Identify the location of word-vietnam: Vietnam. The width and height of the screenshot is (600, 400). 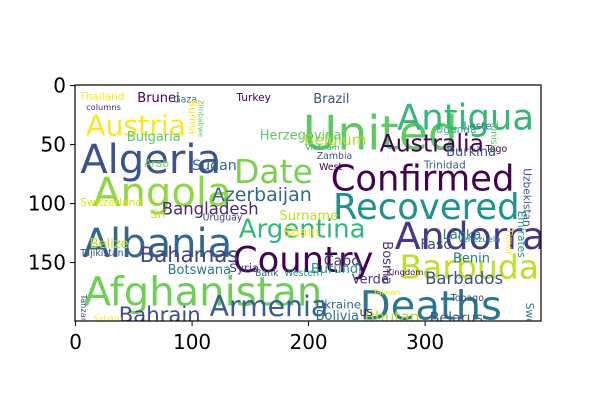
(322, 147).